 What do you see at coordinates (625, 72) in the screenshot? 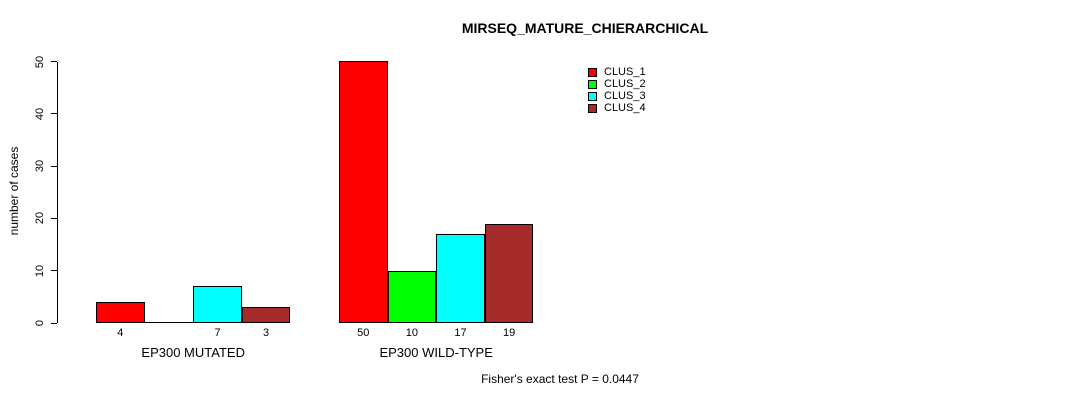
I see `legend-label: CLUS_1` at bounding box center [625, 72].